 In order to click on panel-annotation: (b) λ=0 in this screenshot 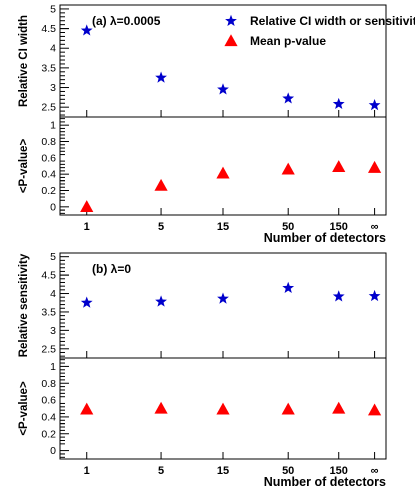, I will do `click(111, 269)`.